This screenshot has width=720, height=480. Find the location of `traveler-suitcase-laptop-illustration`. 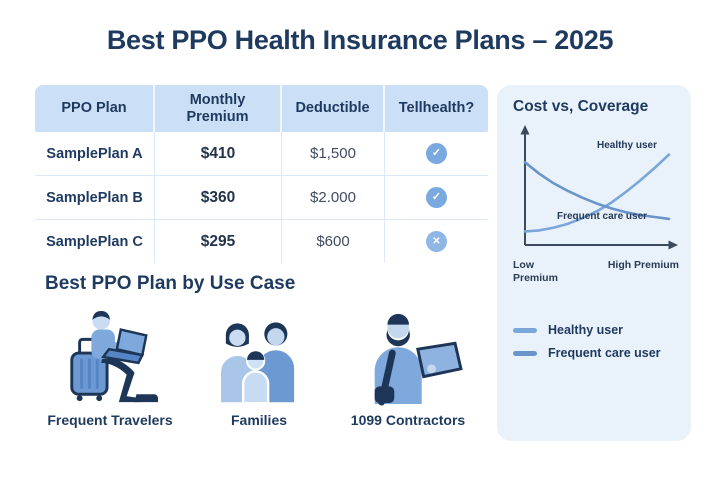

traveler-suitcase-laptop-illustration is located at coordinates (114, 356).